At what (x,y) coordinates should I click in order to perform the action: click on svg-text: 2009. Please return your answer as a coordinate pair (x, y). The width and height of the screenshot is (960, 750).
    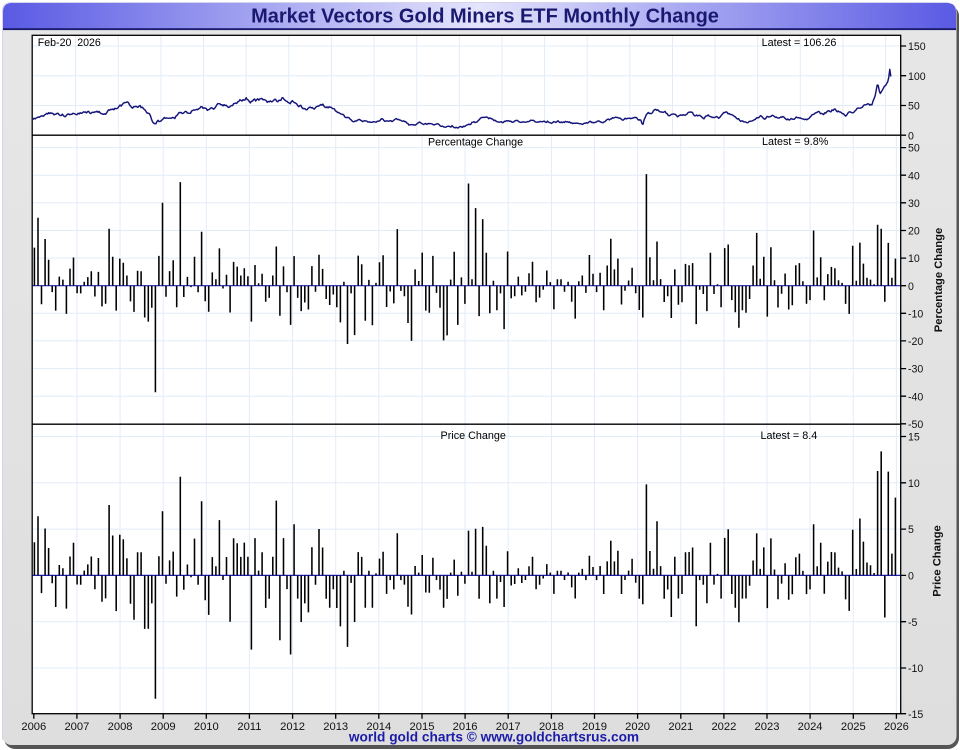
    Looking at the image, I should click on (163, 727).